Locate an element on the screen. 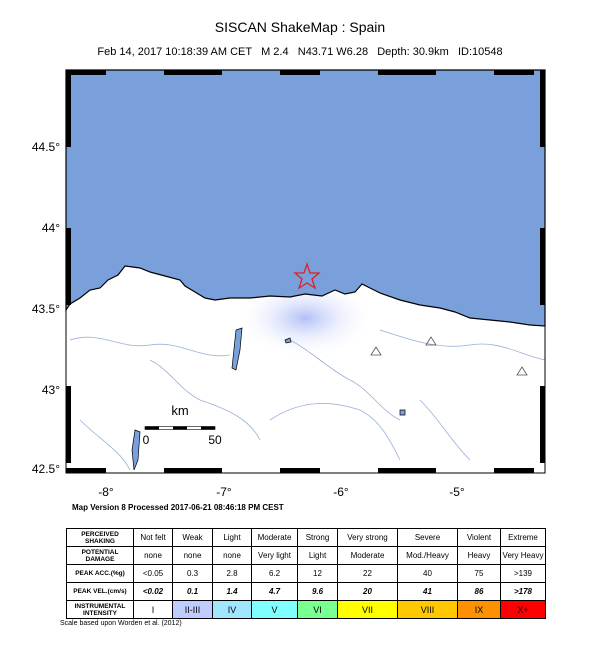 The image size is (595, 655). row-header: PERCEIVED SHAKING is located at coordinates (100, 537).